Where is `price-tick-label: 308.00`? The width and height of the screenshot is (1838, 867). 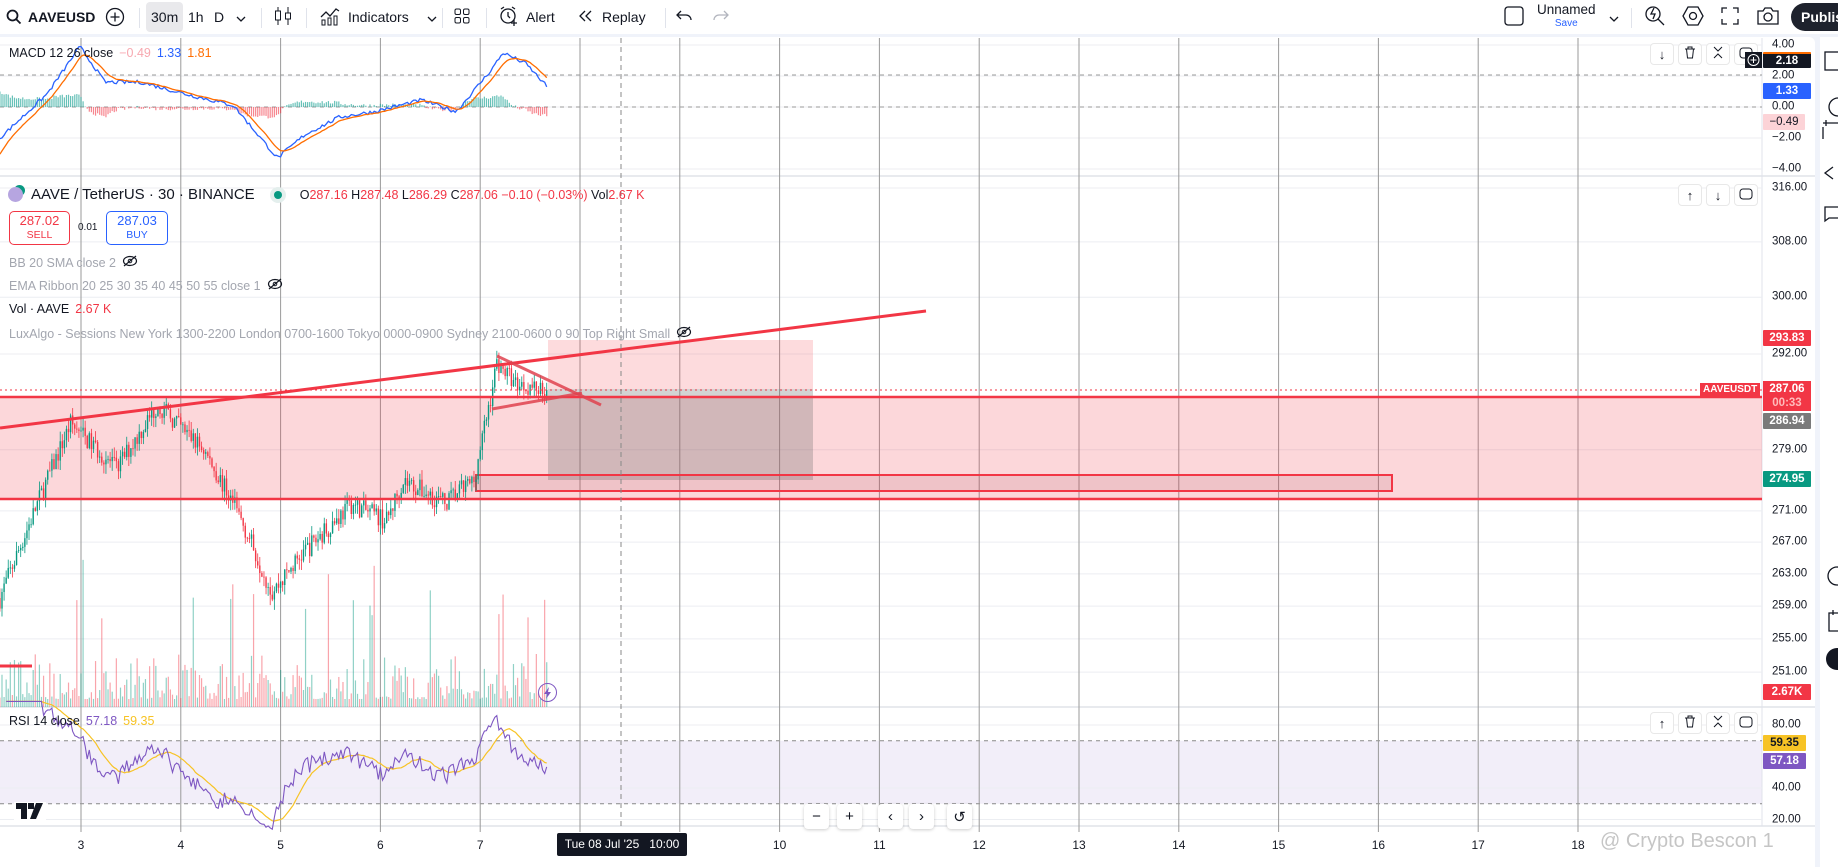
price-tick-label: 308.00 is located at coordinates (1790, 241).